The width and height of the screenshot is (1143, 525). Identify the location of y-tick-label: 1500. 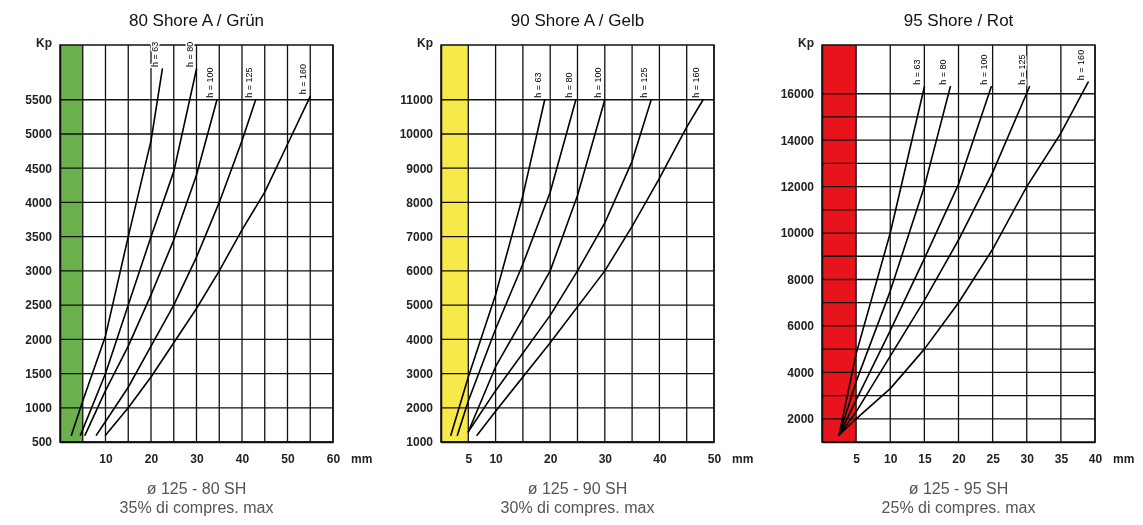
(39, 373).